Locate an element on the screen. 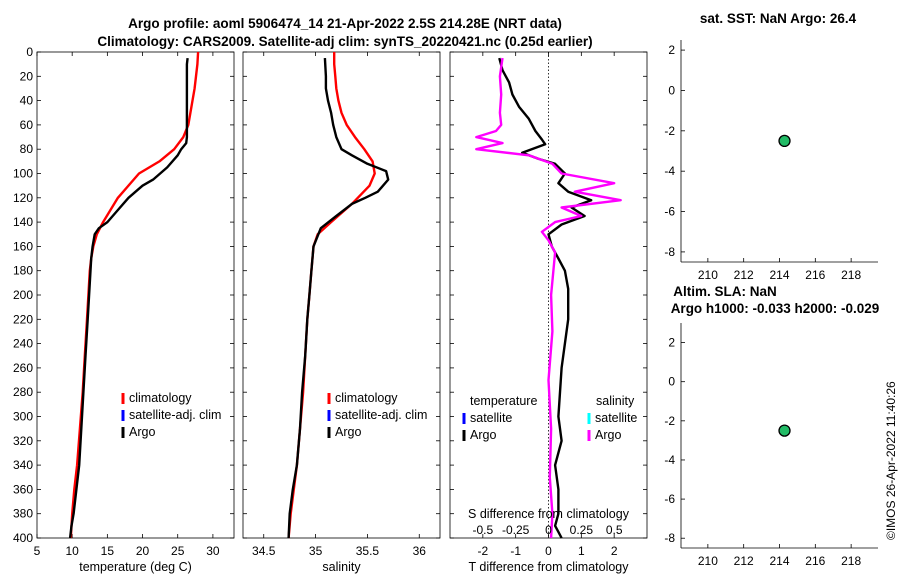 The height and width of the screenshot is (580, 900). temperature-ytick-label: 260 is located at coordinates (23, 368).